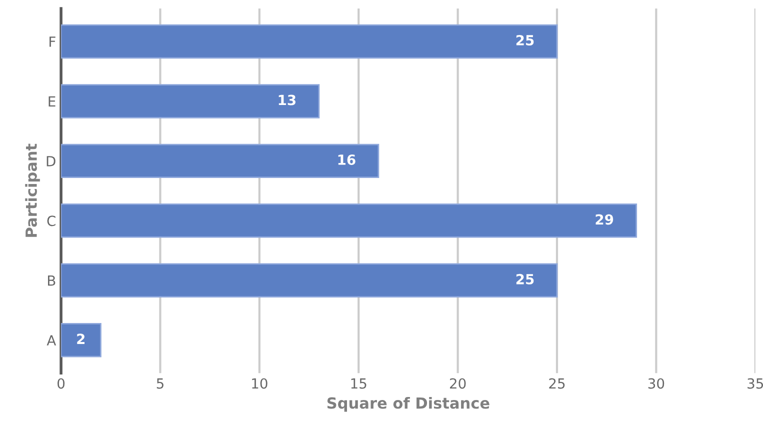  I want to click on y-tick-label: E, so click(52, 101).